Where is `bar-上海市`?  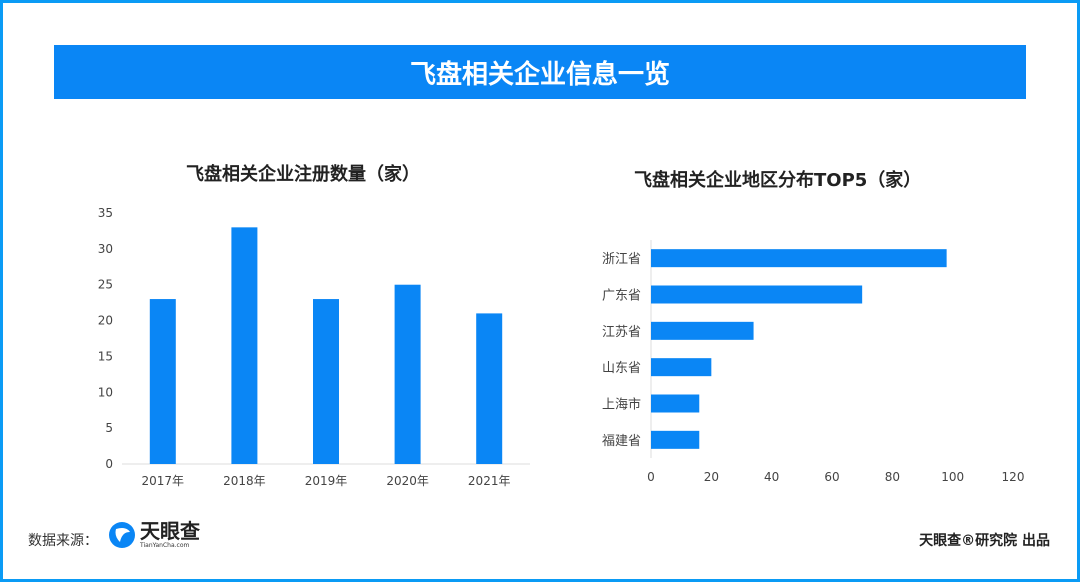 bar-上海市 is located at coordinates (675, 403).